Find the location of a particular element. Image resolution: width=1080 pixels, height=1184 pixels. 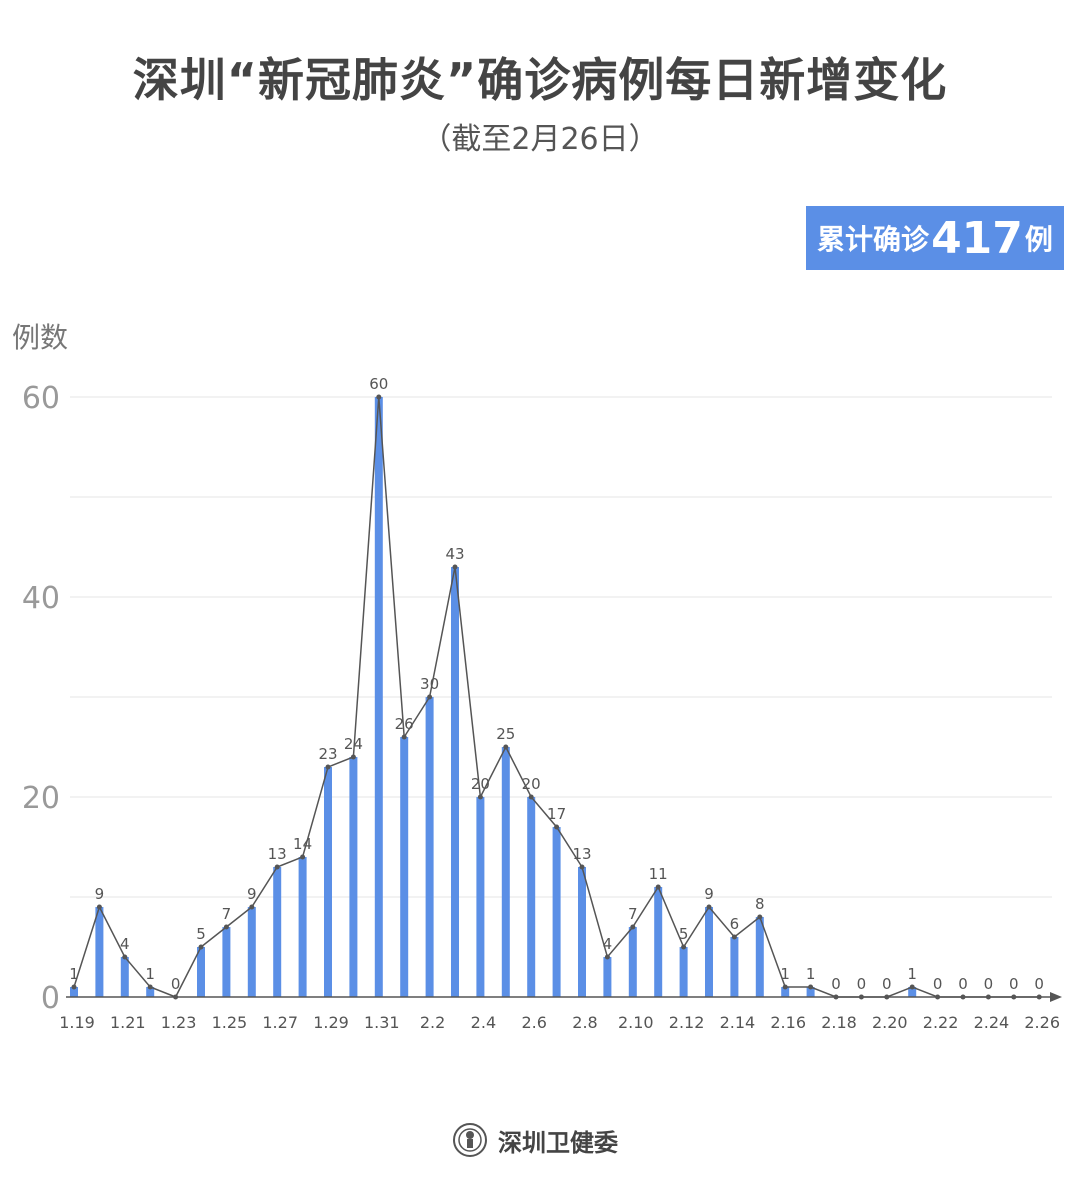

data-label: 11 is located at coordinates (658, 874).